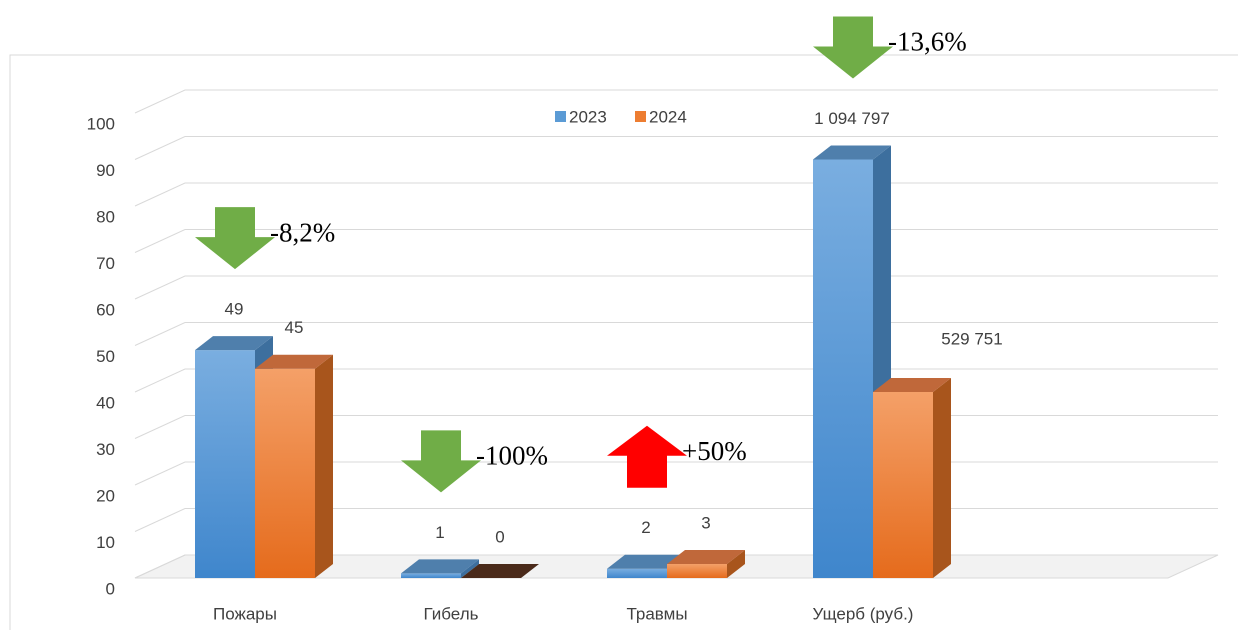  What do you see at coordinates (101, 123) in the screenshot?
I see `y-tick-label: 100` at bounding box center [101, 123].